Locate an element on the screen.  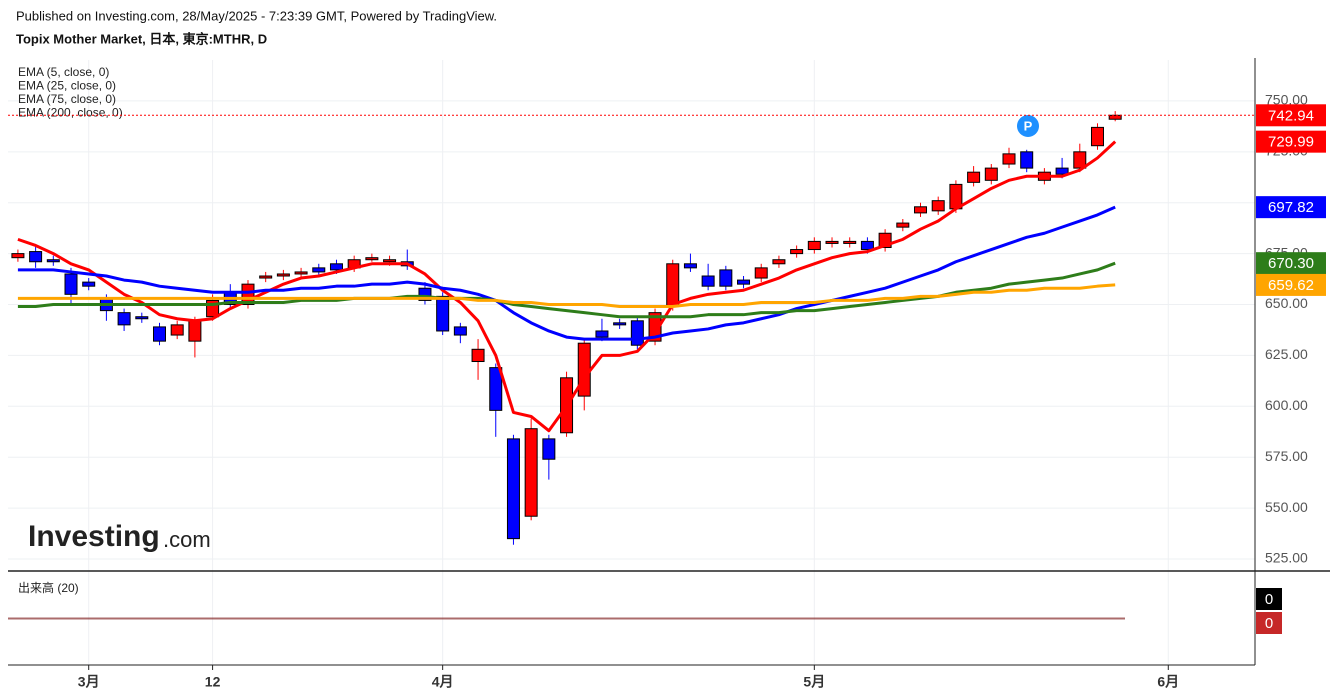
x-tick-label: 6月 is located at coordinates (1168, 682).